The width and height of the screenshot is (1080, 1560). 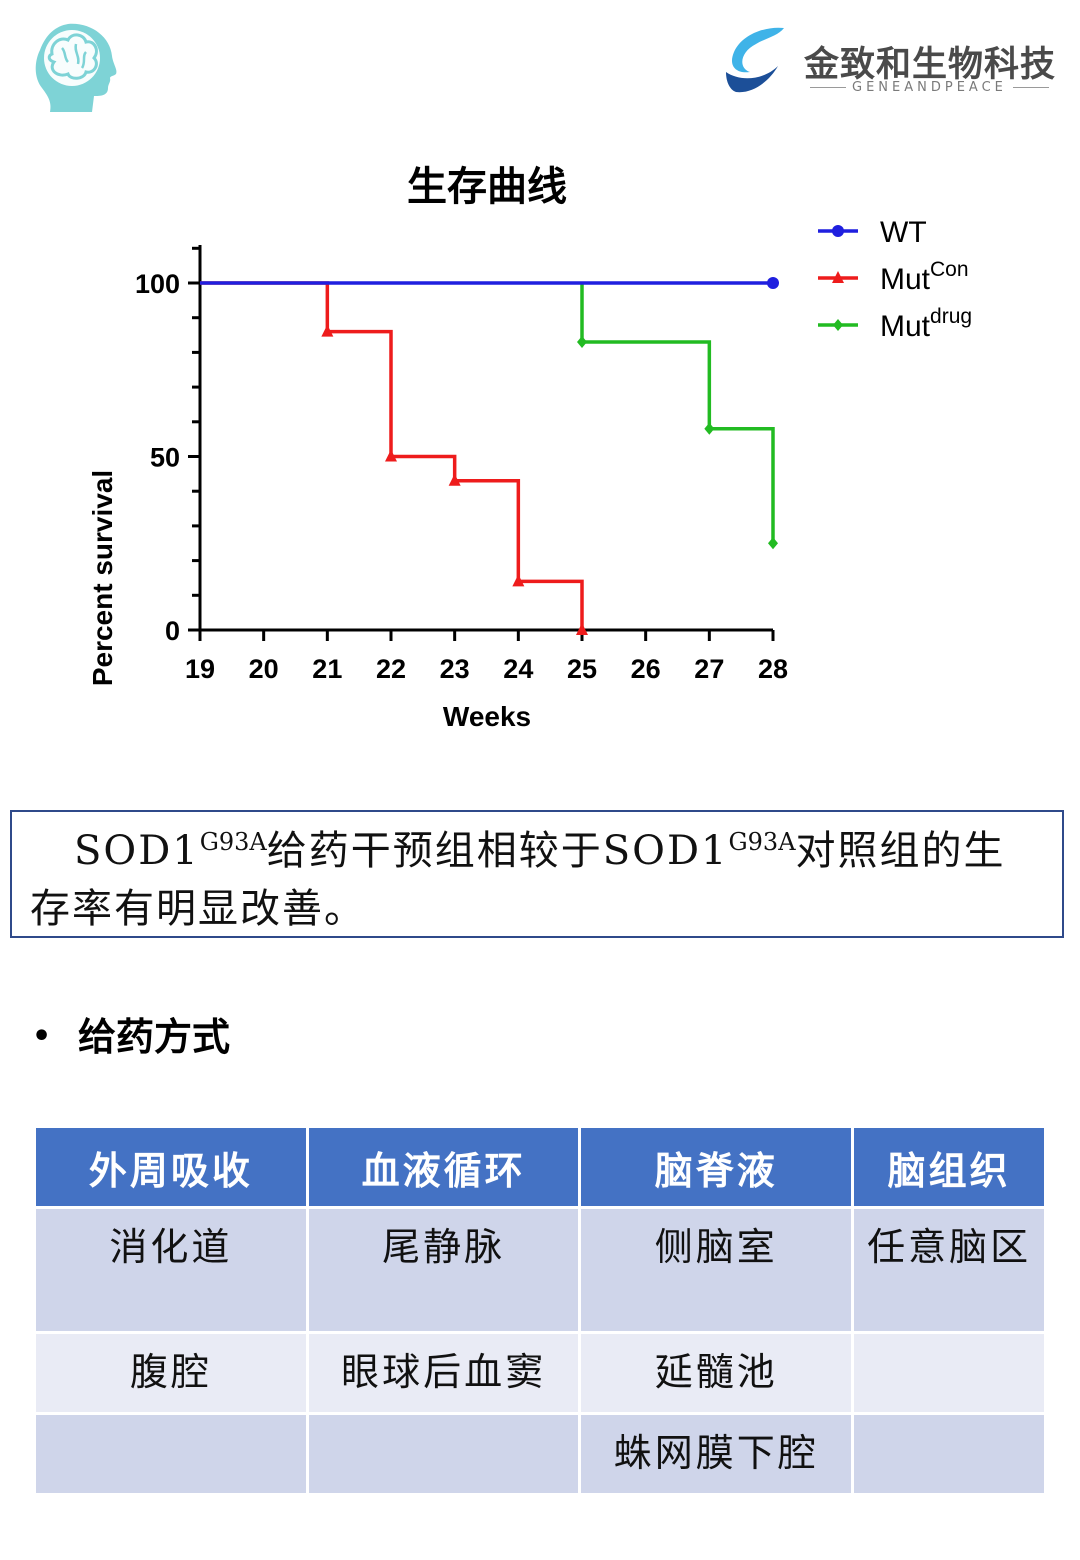 What do you see at coordinates (443, 1167) in the screenshot?
I see `table-header-cell: 血液循环` at bounding box center [443, 1167].